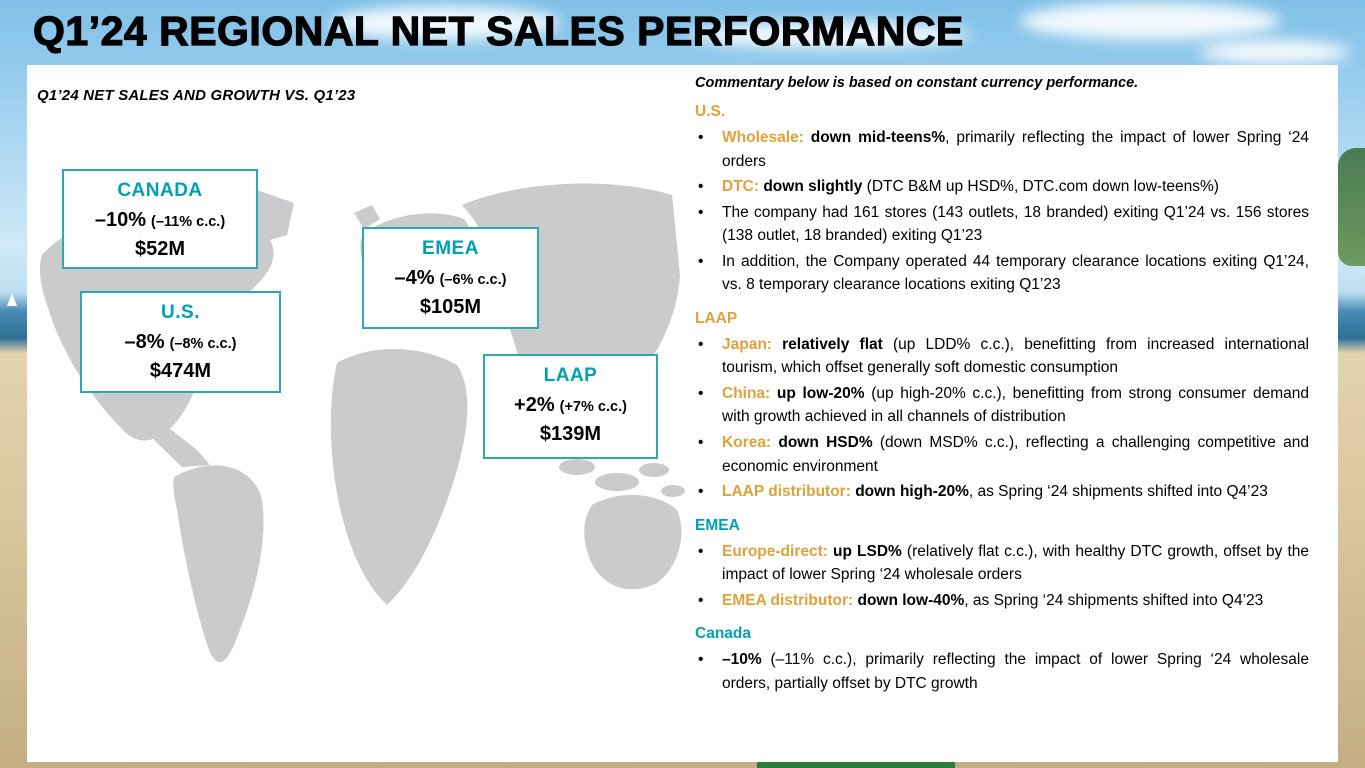  What do you see at coordinates (534, 405) in the screenshot?
I see `growth-percent: +2%` at bounding box center [534, 405].